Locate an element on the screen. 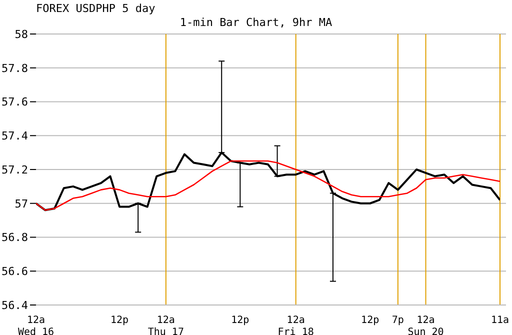  chart-subtitle: 1-min Bar Chart, 9hr MA is located at coordinates (256, 22).